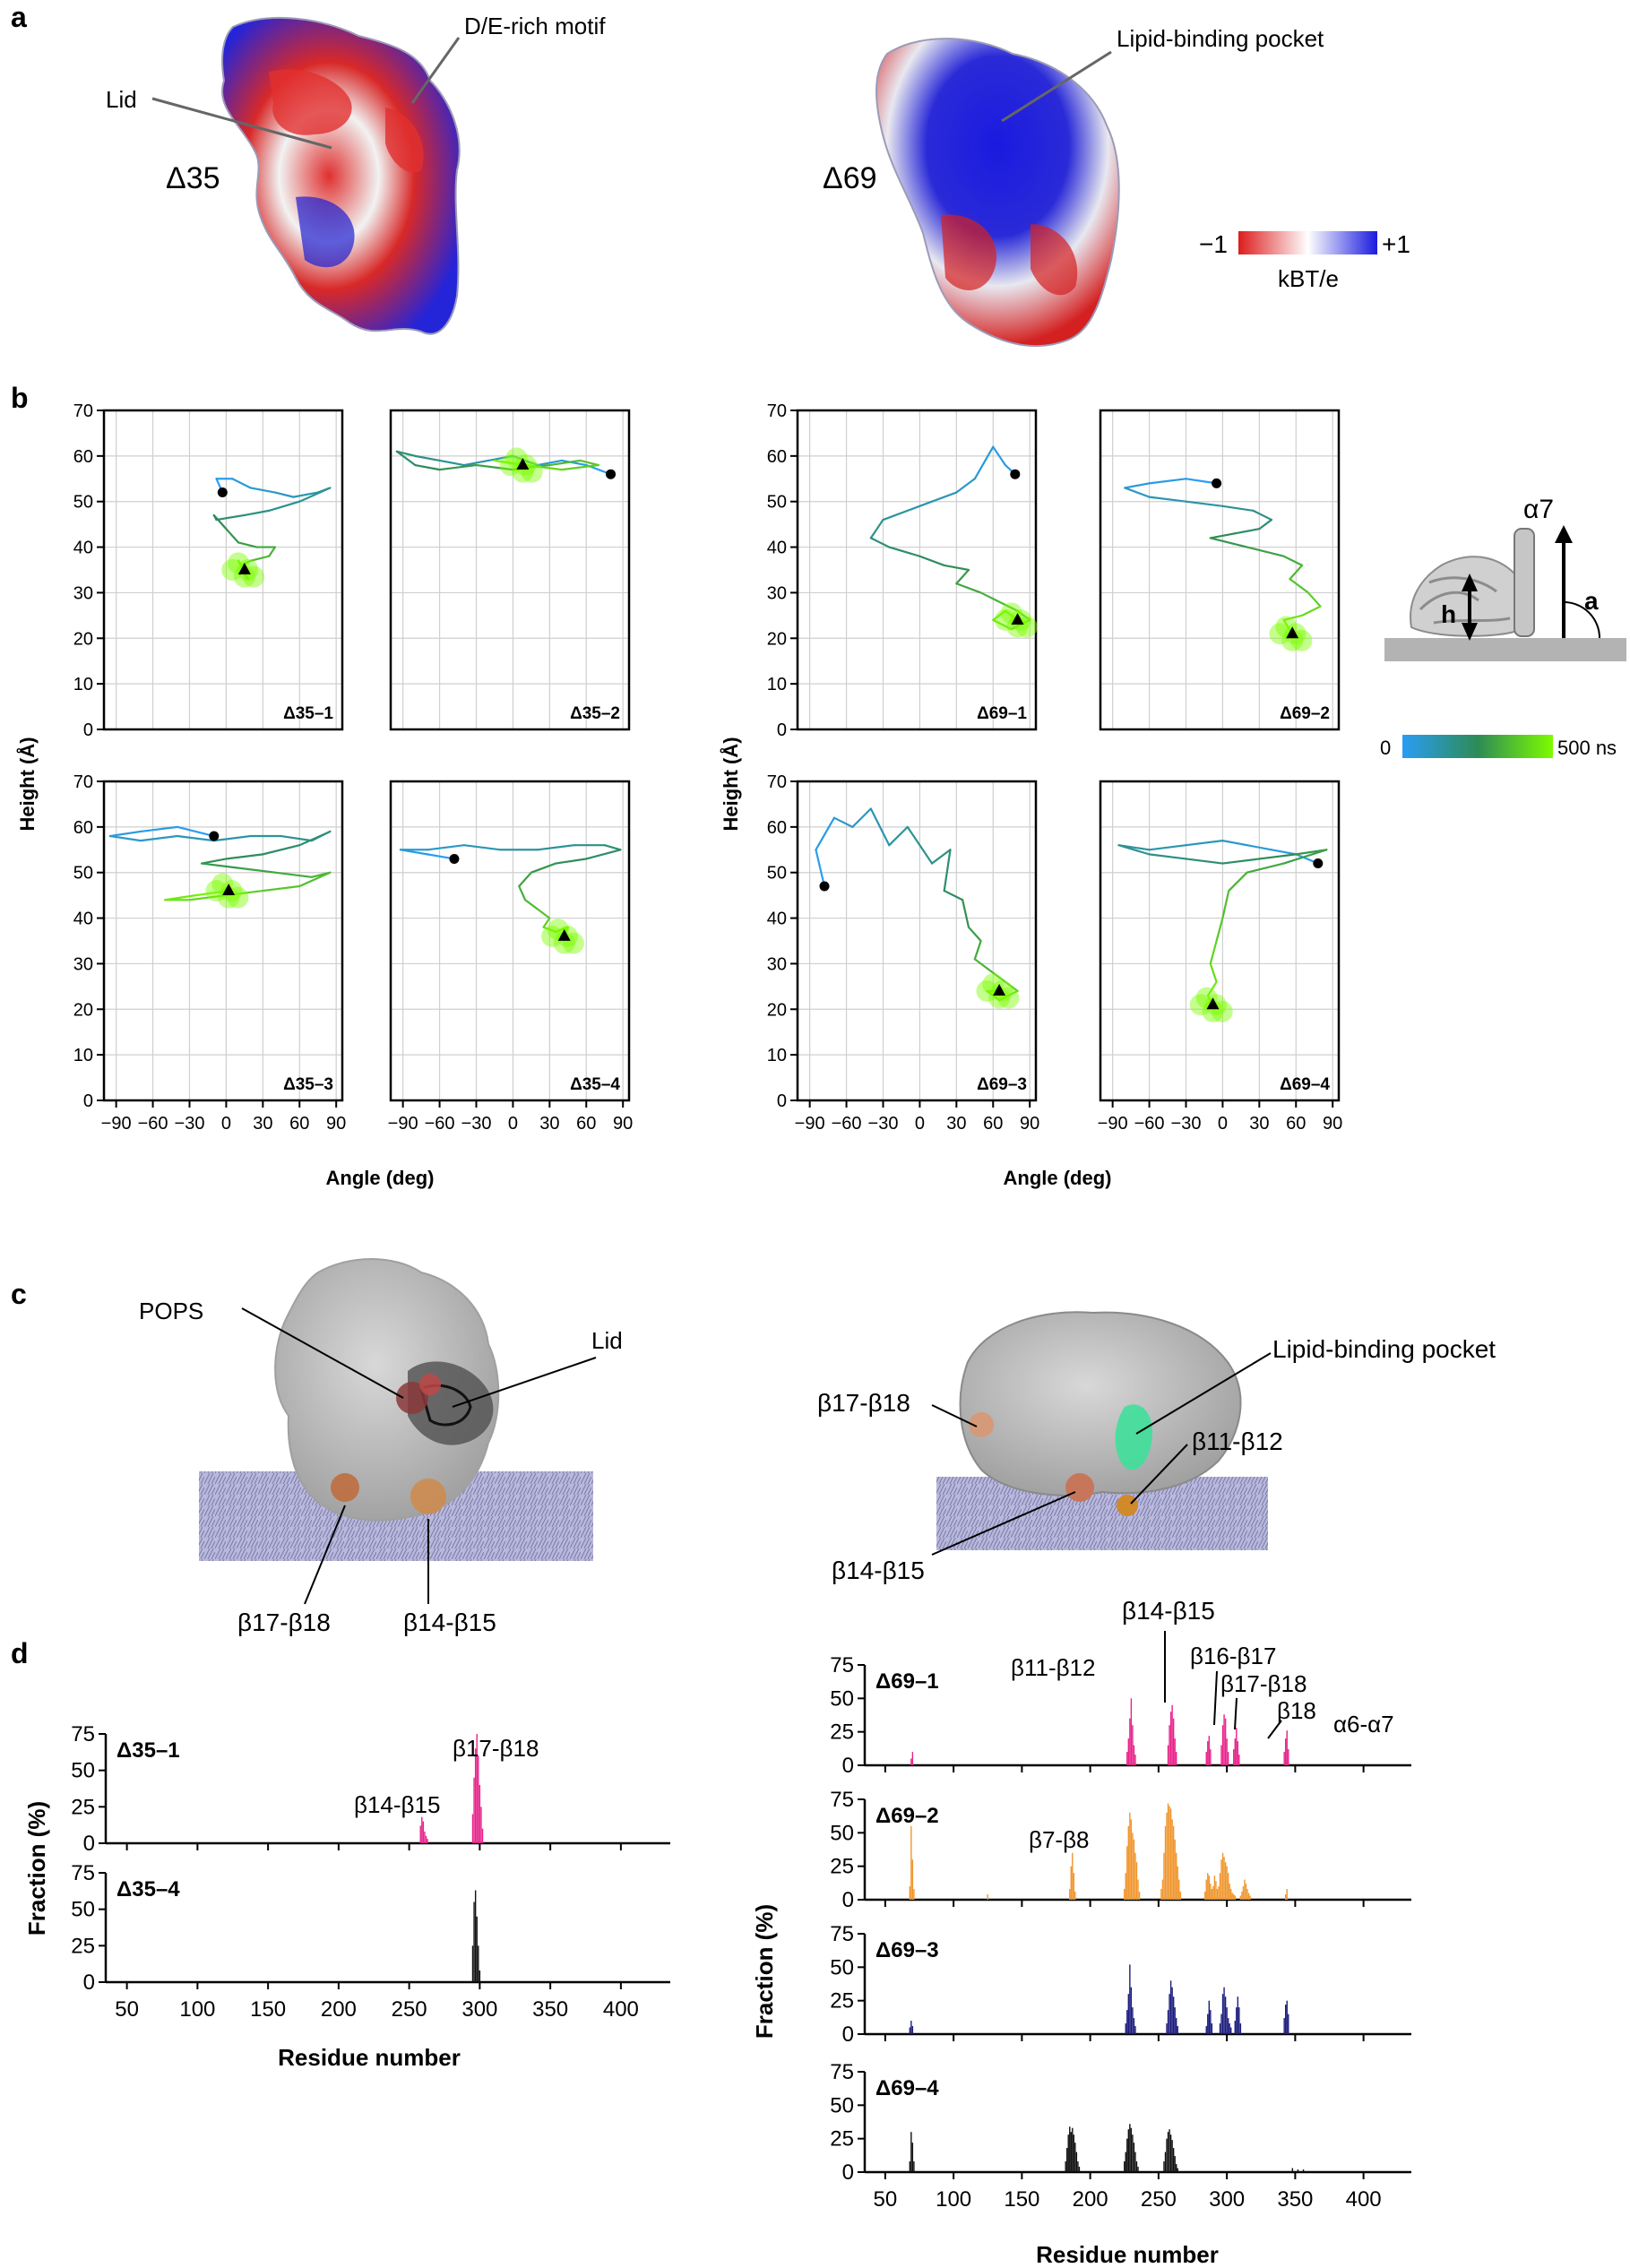  I want to click on y-tick-label: 25, so click(842, 1732).